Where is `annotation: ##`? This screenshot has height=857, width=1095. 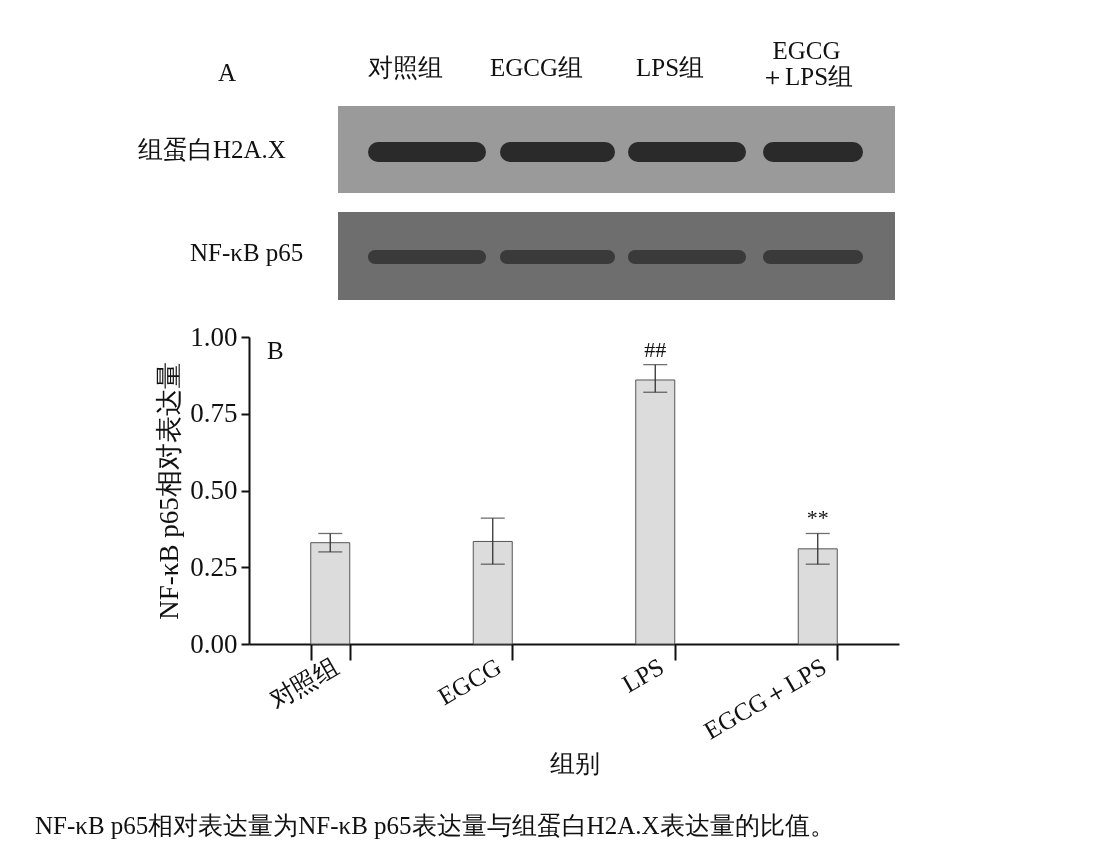
annotation: ## is located at coordinates (655, 349).